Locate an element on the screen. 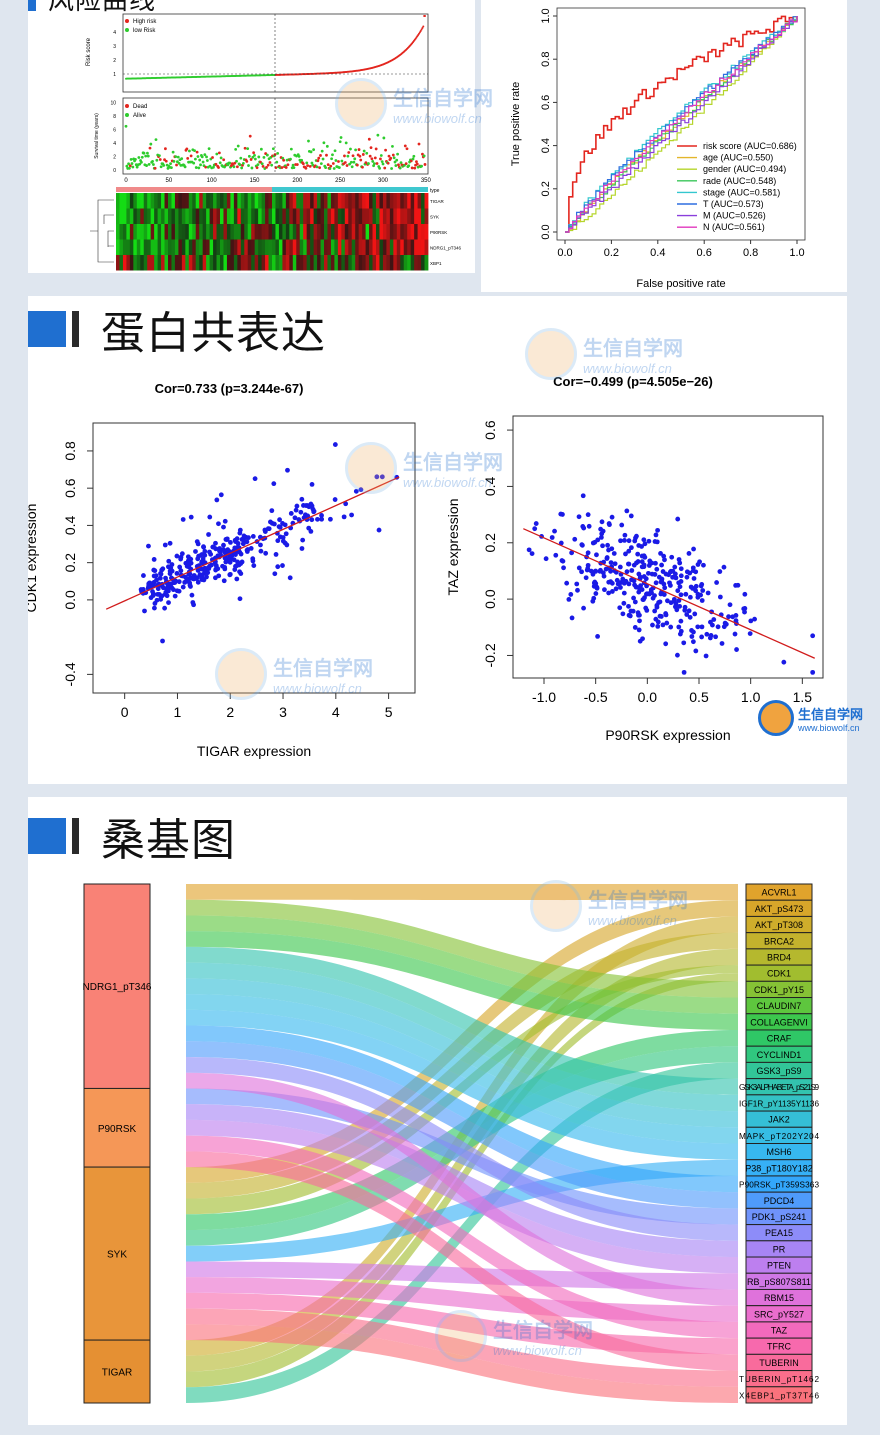 This screenshot has height=1435, width=880. scatter-xtick-label: 3 is located at coordinates (283, 712).